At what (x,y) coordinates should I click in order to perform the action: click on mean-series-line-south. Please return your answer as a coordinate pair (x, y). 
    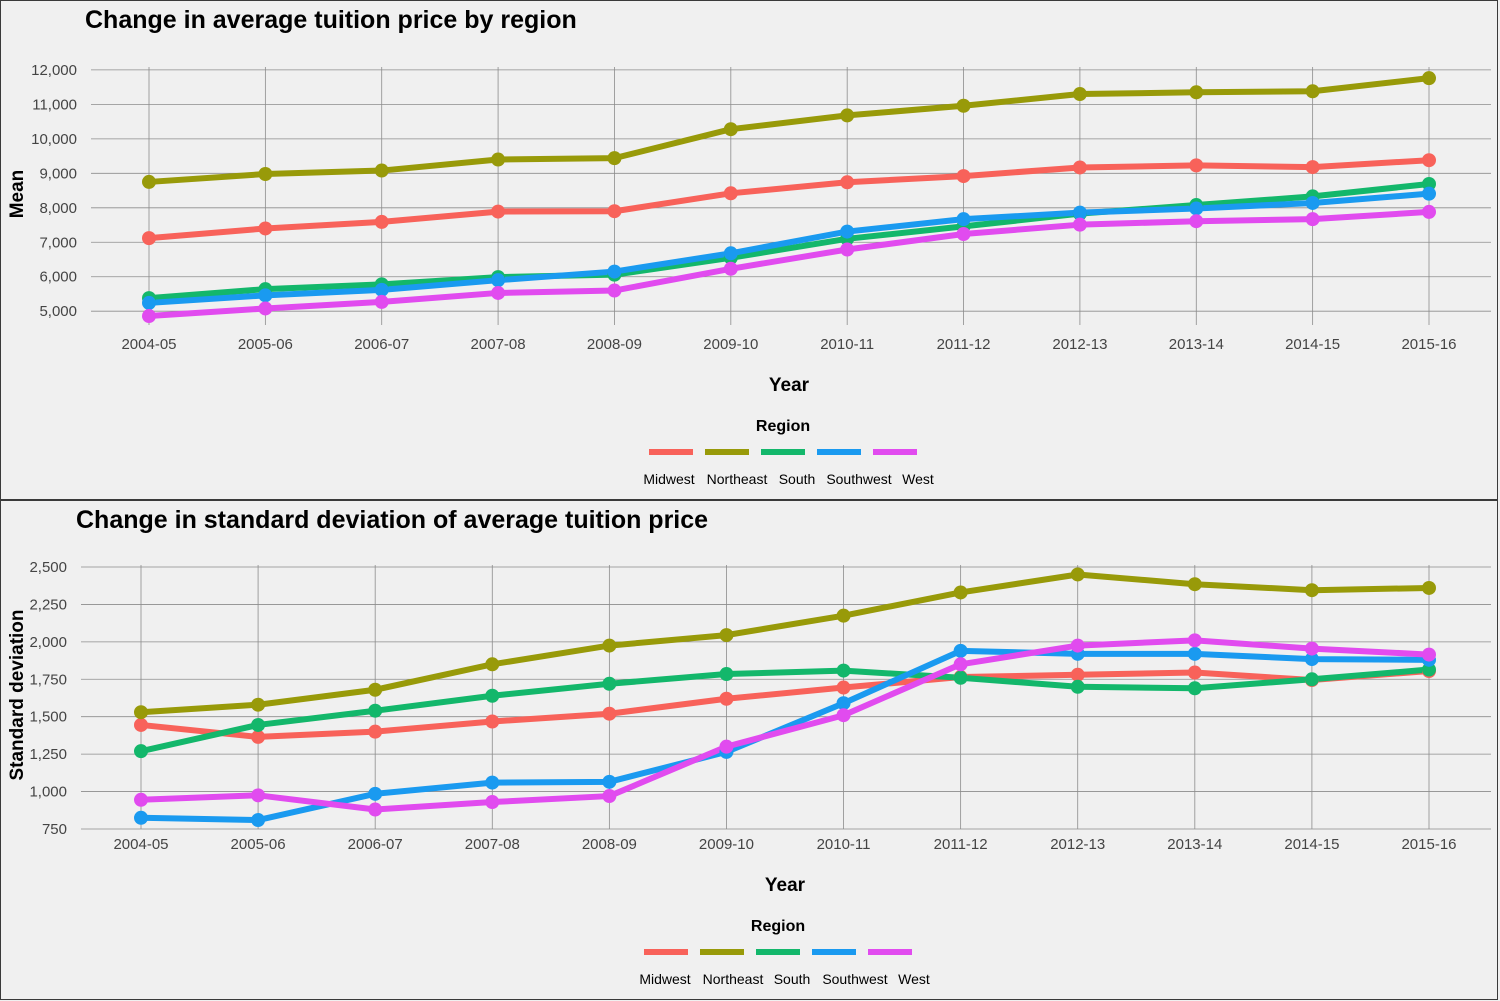
    Looking at the image, I should click on (789, 241).